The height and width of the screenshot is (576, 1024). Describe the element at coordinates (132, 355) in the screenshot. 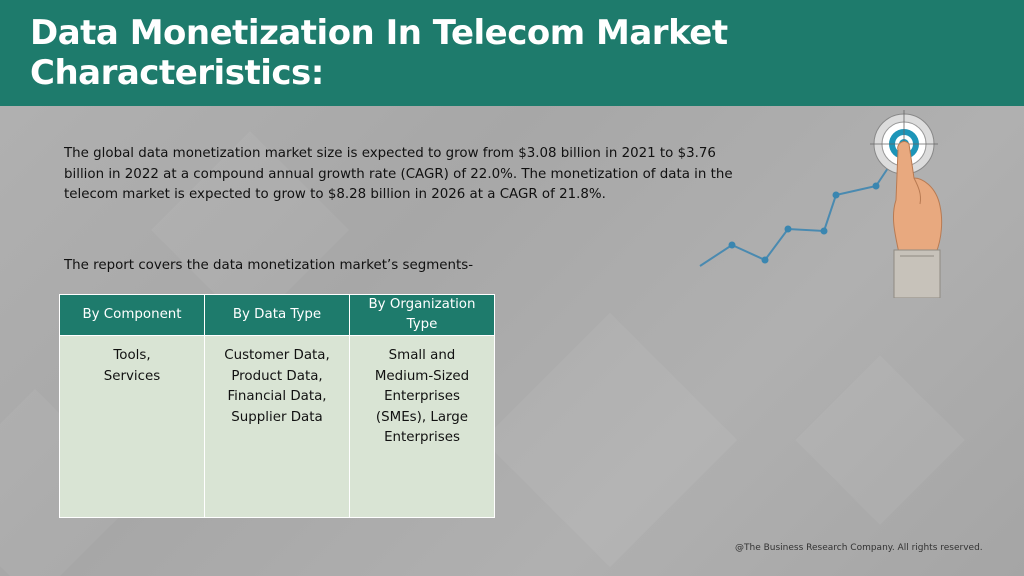

I see `cell-line: Tools,` at that location.